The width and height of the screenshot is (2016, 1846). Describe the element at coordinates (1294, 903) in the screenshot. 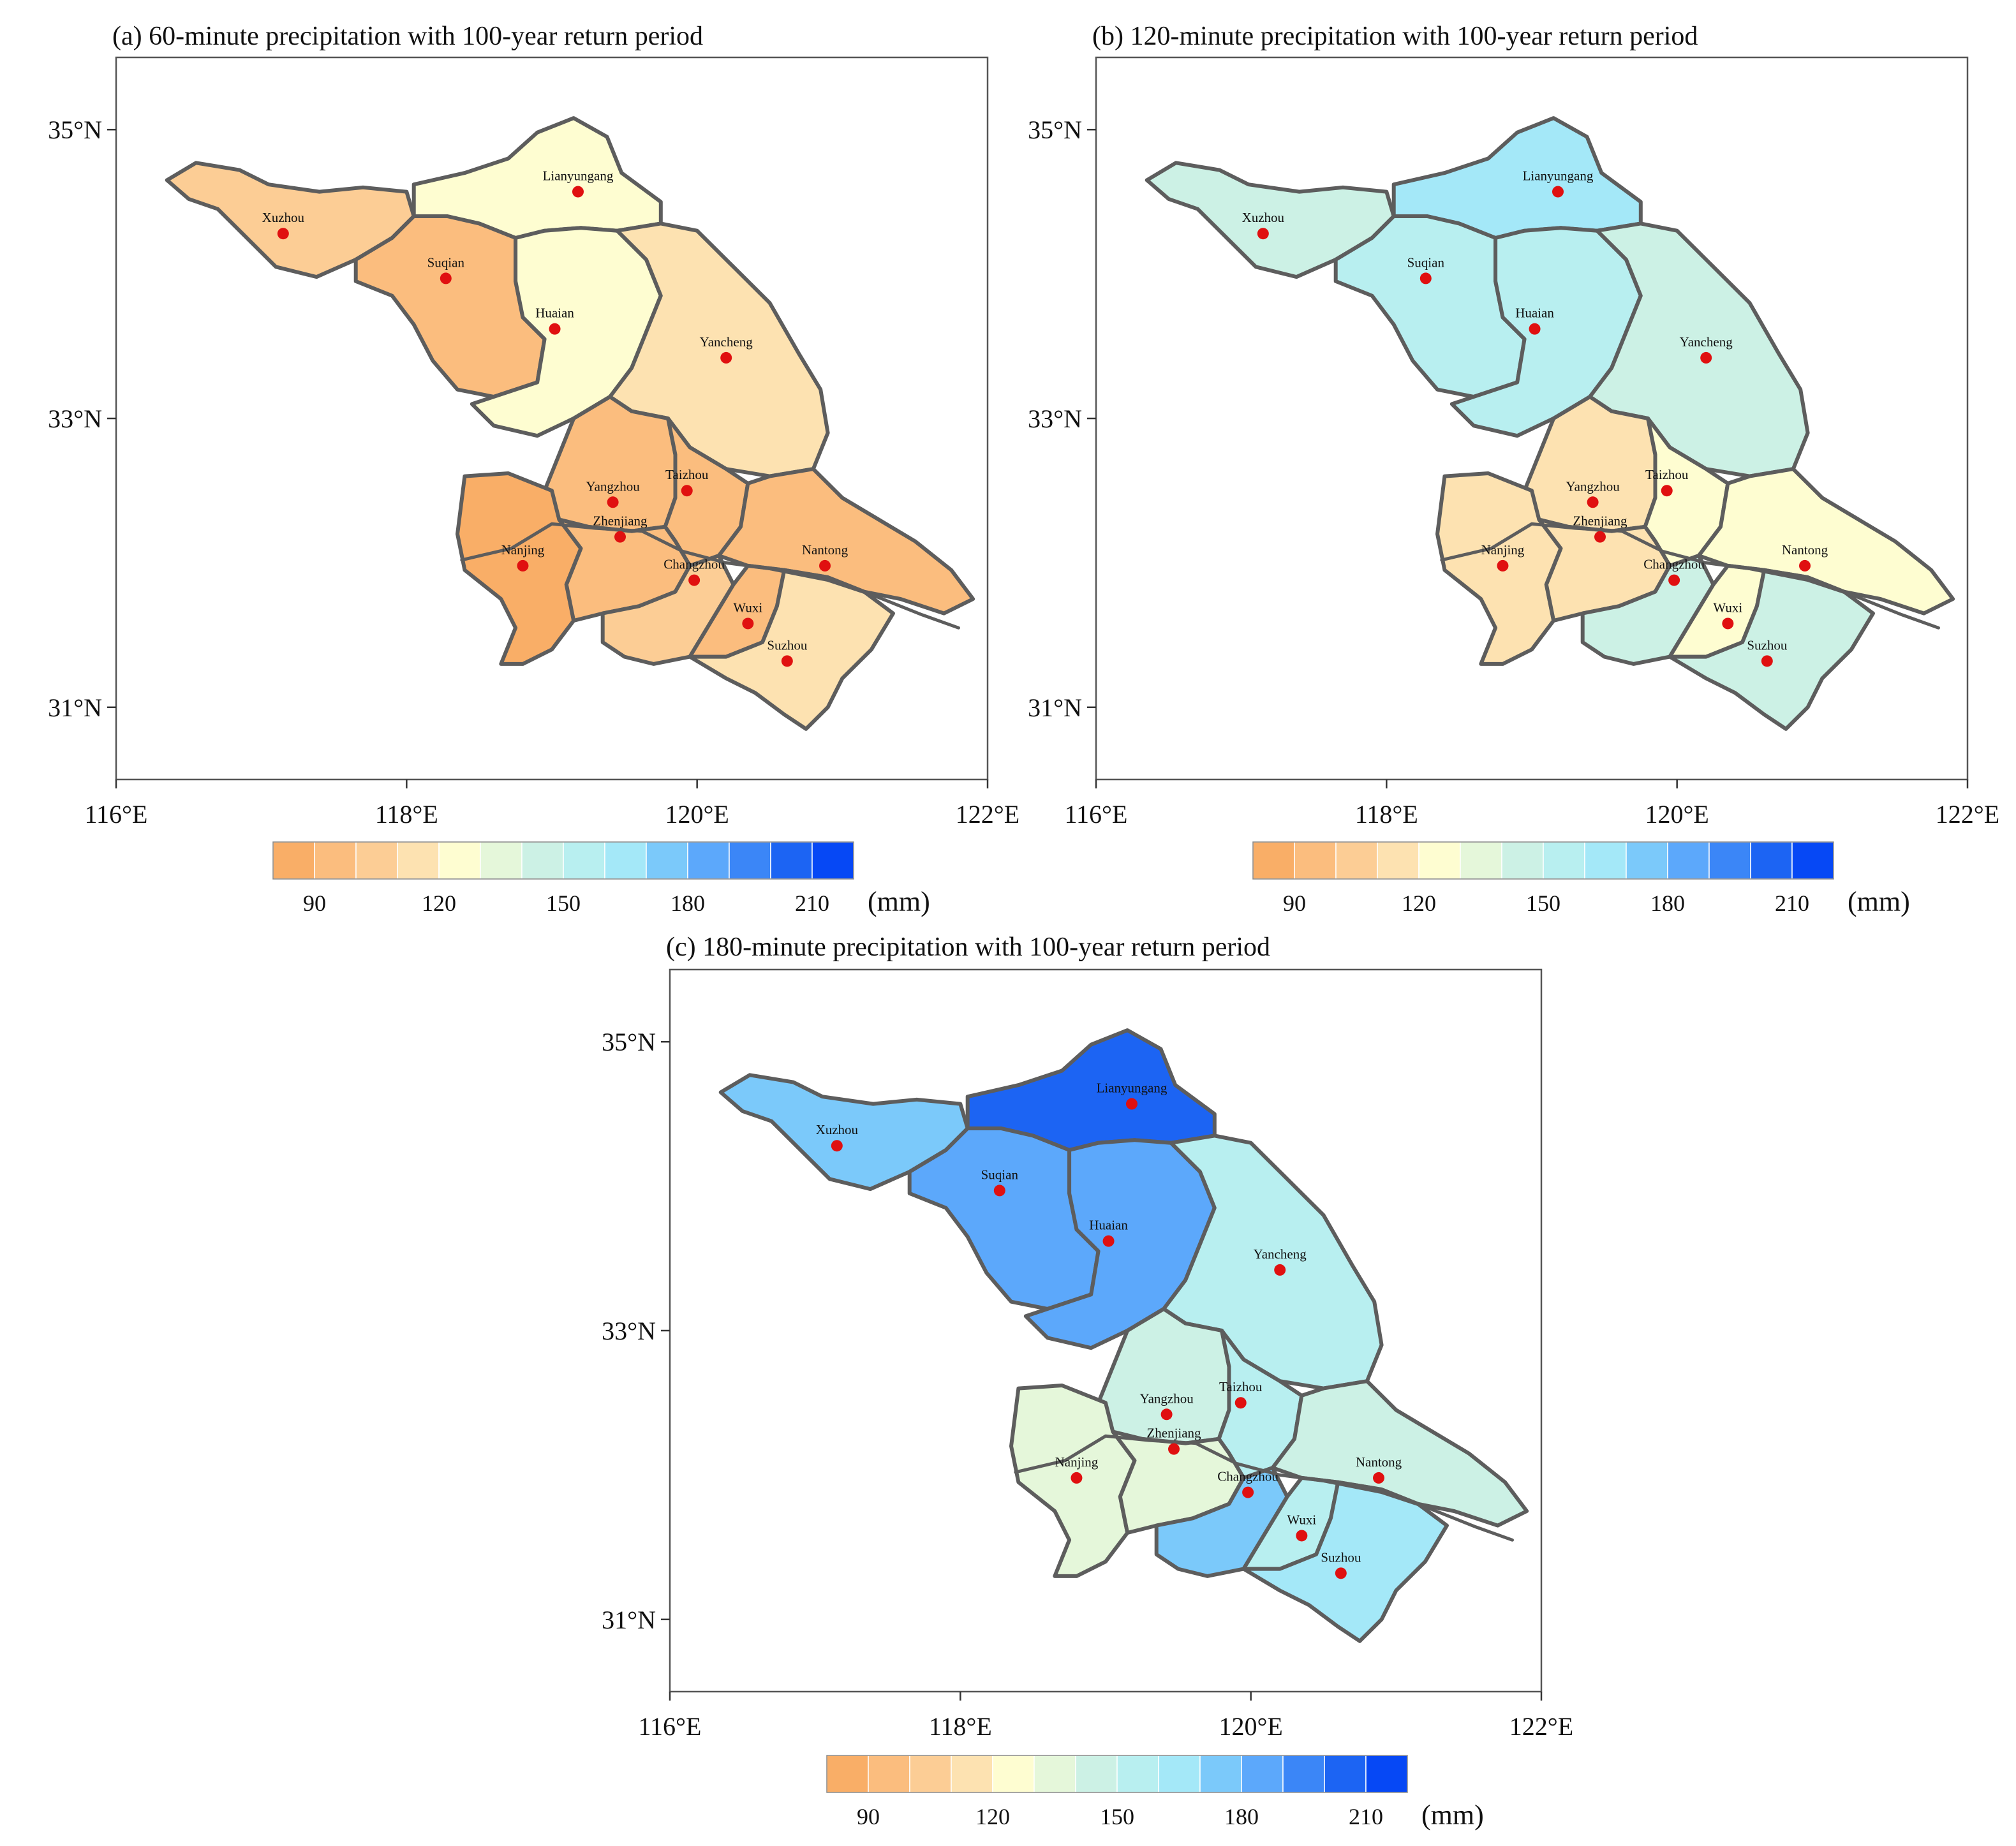

I see `colorbar-label: 90` at that location.